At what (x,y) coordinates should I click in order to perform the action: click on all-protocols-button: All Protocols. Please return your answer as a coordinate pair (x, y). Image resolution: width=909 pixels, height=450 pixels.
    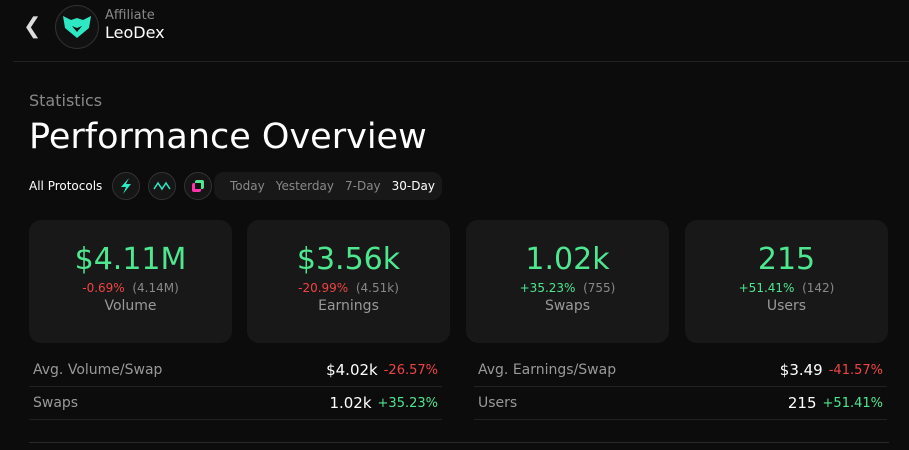
    Looking at the image, I should click on (66, 186).